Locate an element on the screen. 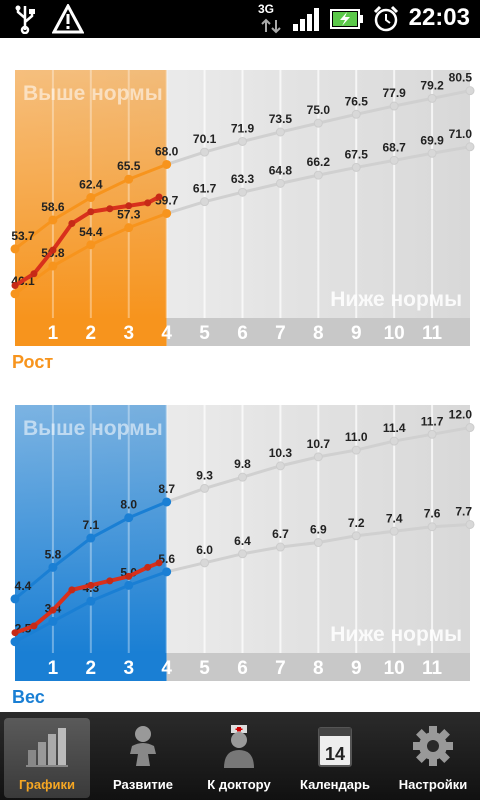  lower-norm-value-label: 7.7 is located at coordinates (463, 511).